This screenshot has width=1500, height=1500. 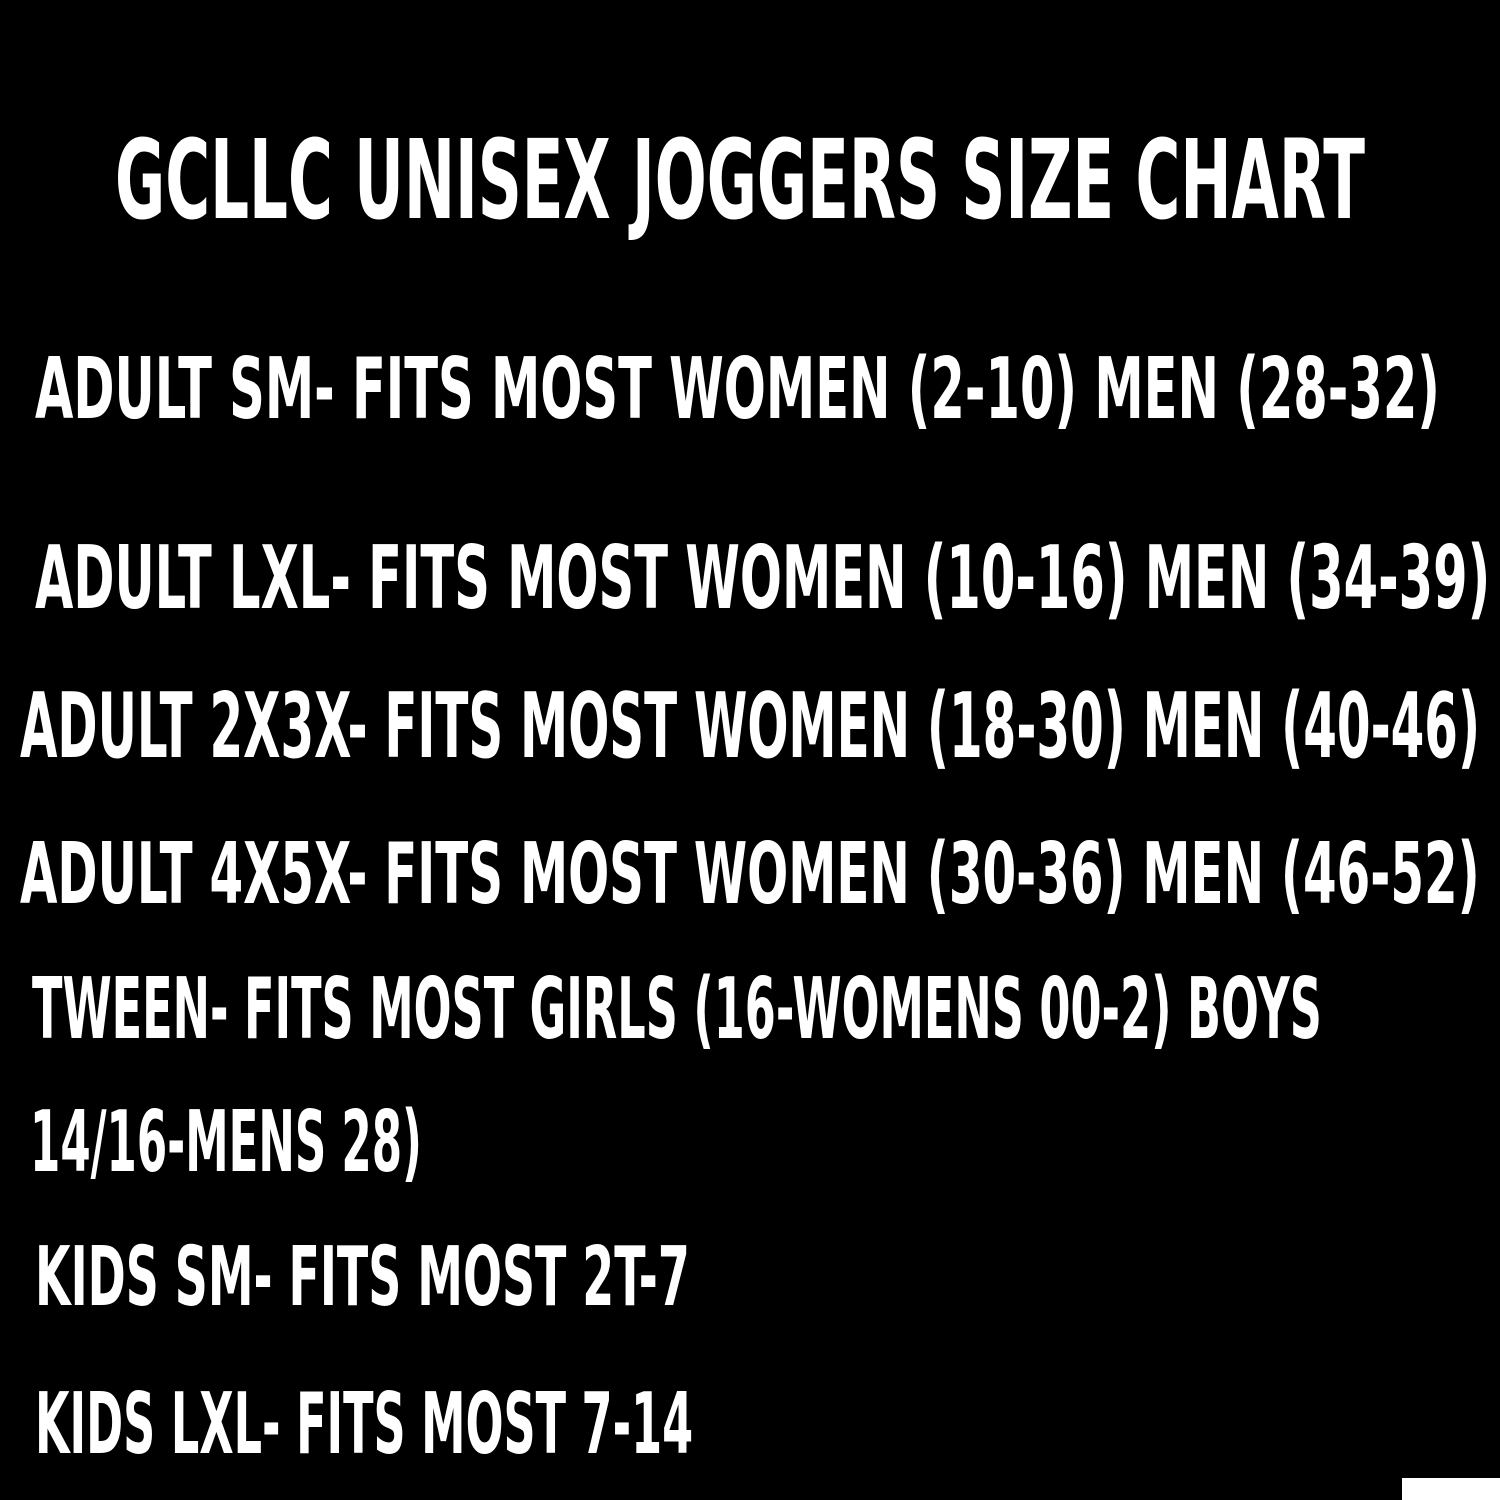 What do you see at coordinates (364, 1424) in the screenshot?
I see `size-kids-lxl: KIDS LXL- FITS MOST 7-14` at bounding box center [364, 1424].